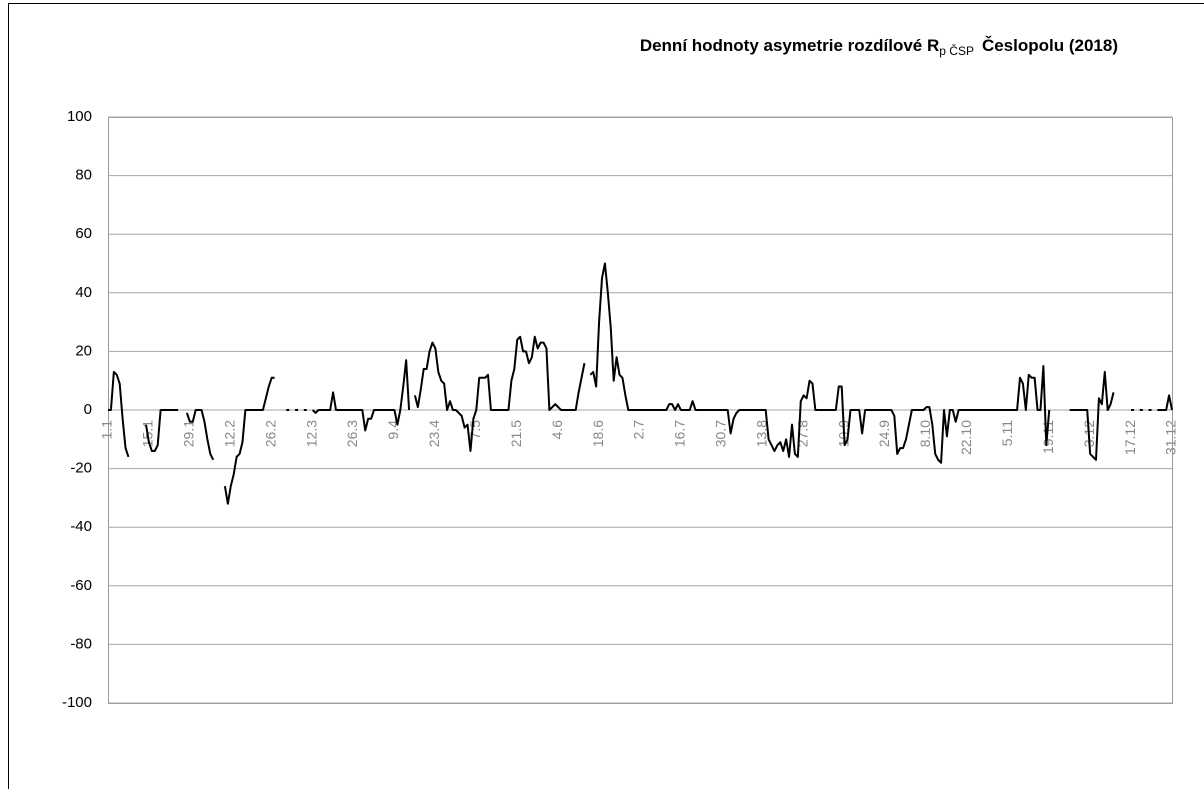  Describe the element at coordinates (761, 433) in the screenshot. I see `x-tick-label: 13.8` at that location.